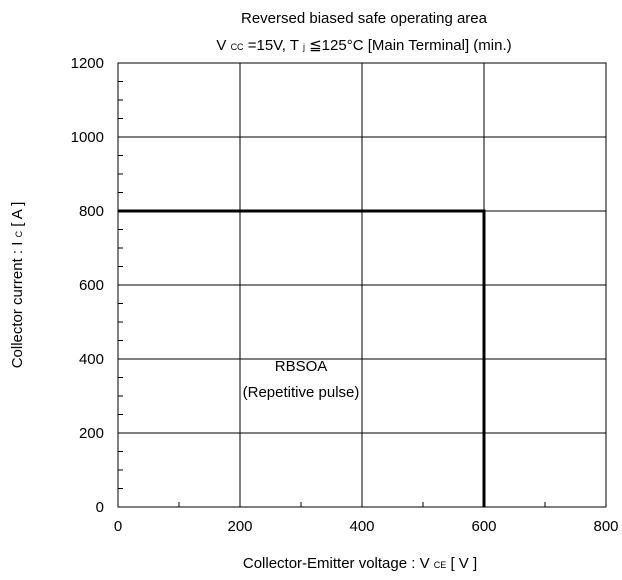  I want to click on title-rest: ≦125°C [Main Terminal] (min.), so click(410, 45).